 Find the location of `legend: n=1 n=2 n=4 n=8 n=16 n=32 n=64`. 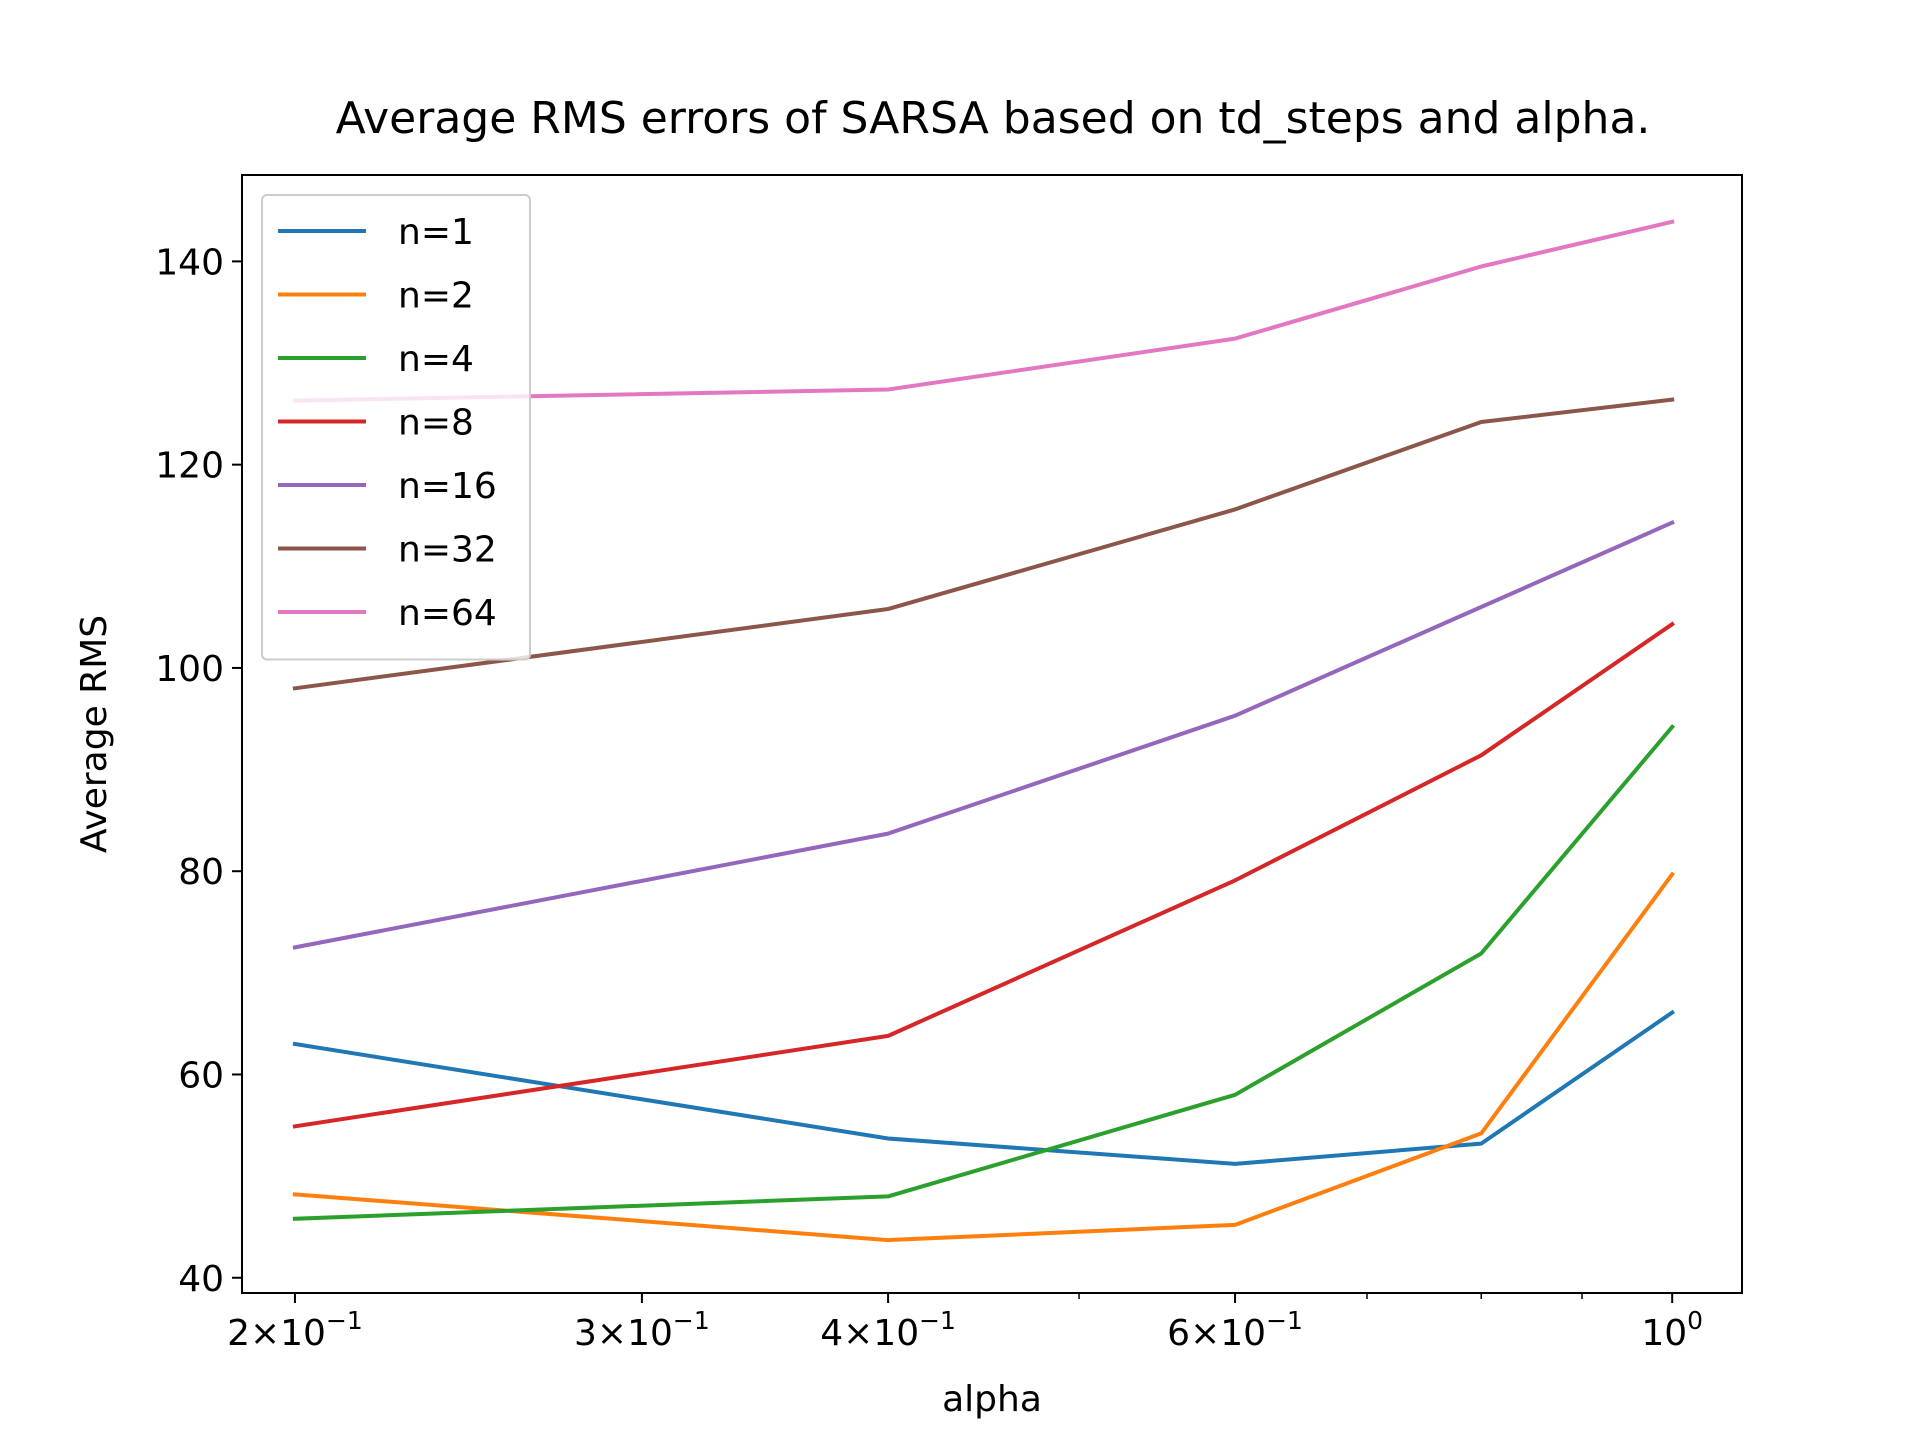

legend: n=1 n=2 n=4 n=8 n=16 n=32 n=64 is located at coordinates (396, 427).